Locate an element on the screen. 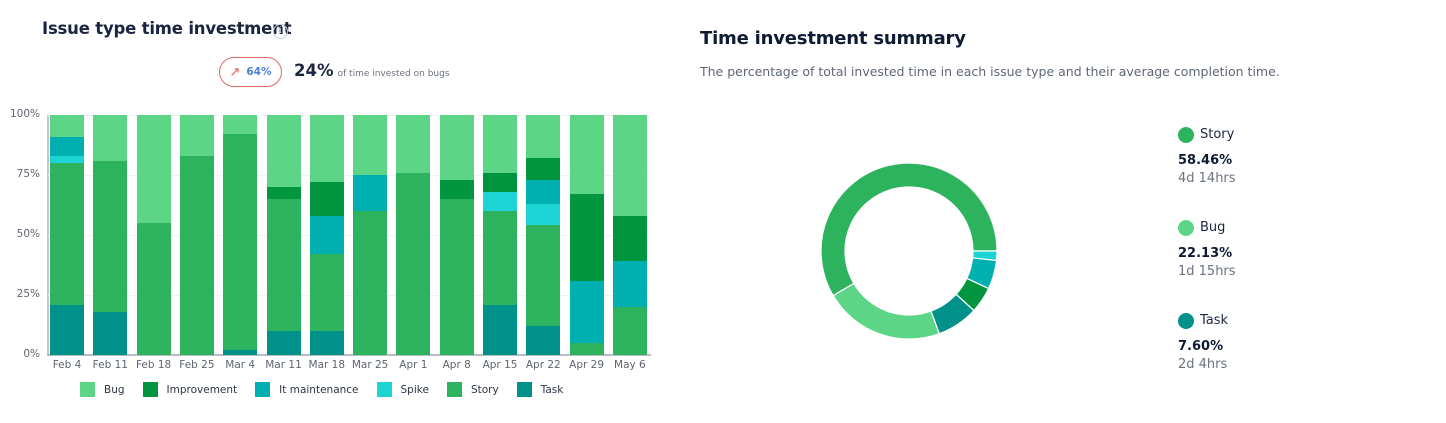  donut-slice-story is located at coordinates (909, 229).